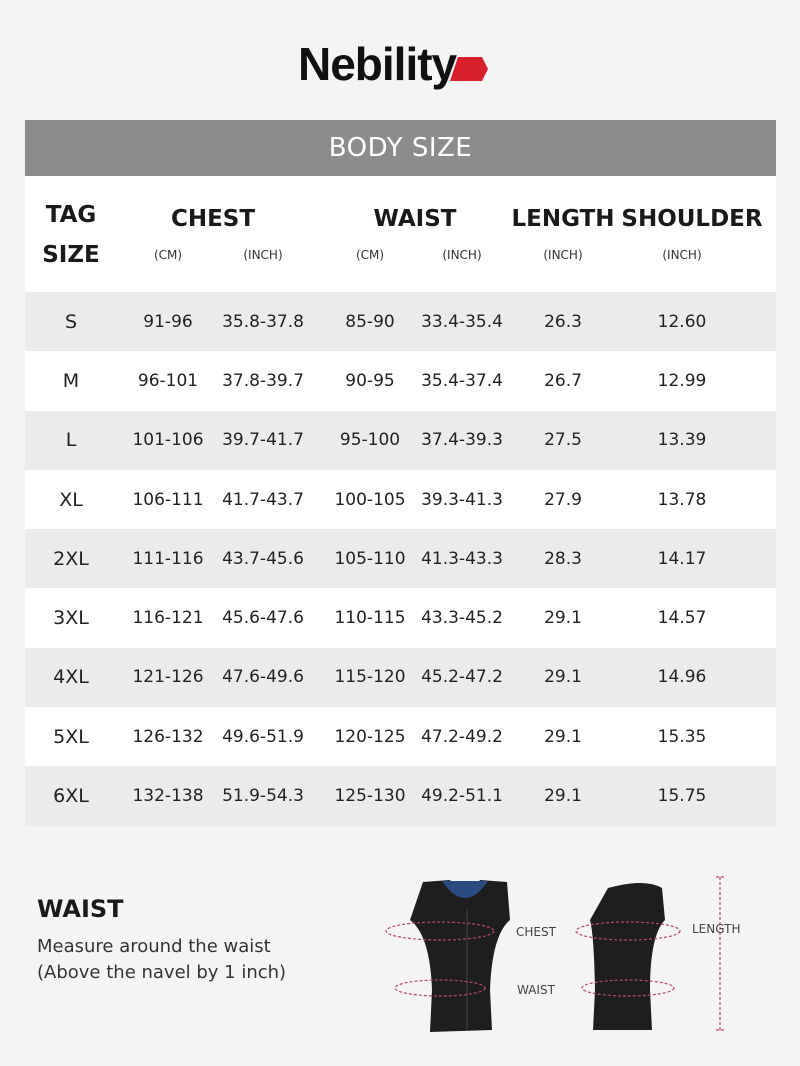 Image resolution: width=800 pixels, height=1066 pixels. What do you see at coordinates (263, 255) in the screenshot?
I see `unit-chest-inch: (INCH)` at bounding box center [263, 255].